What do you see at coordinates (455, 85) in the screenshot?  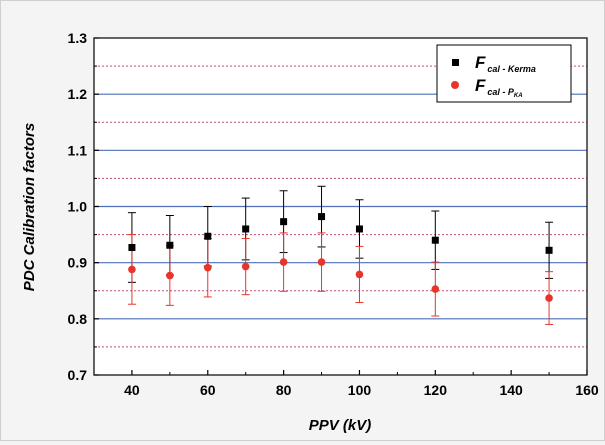 I see `legend-marker-circle` at bounding box center [455, 85].